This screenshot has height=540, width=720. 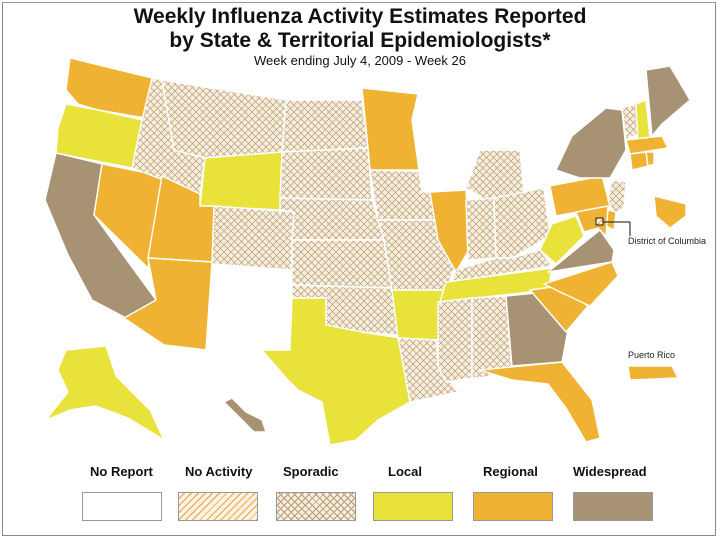 What do you see at coordinates (540, 402) in the screenshot?
I see `state-FL` at bounding box center [540, 402].